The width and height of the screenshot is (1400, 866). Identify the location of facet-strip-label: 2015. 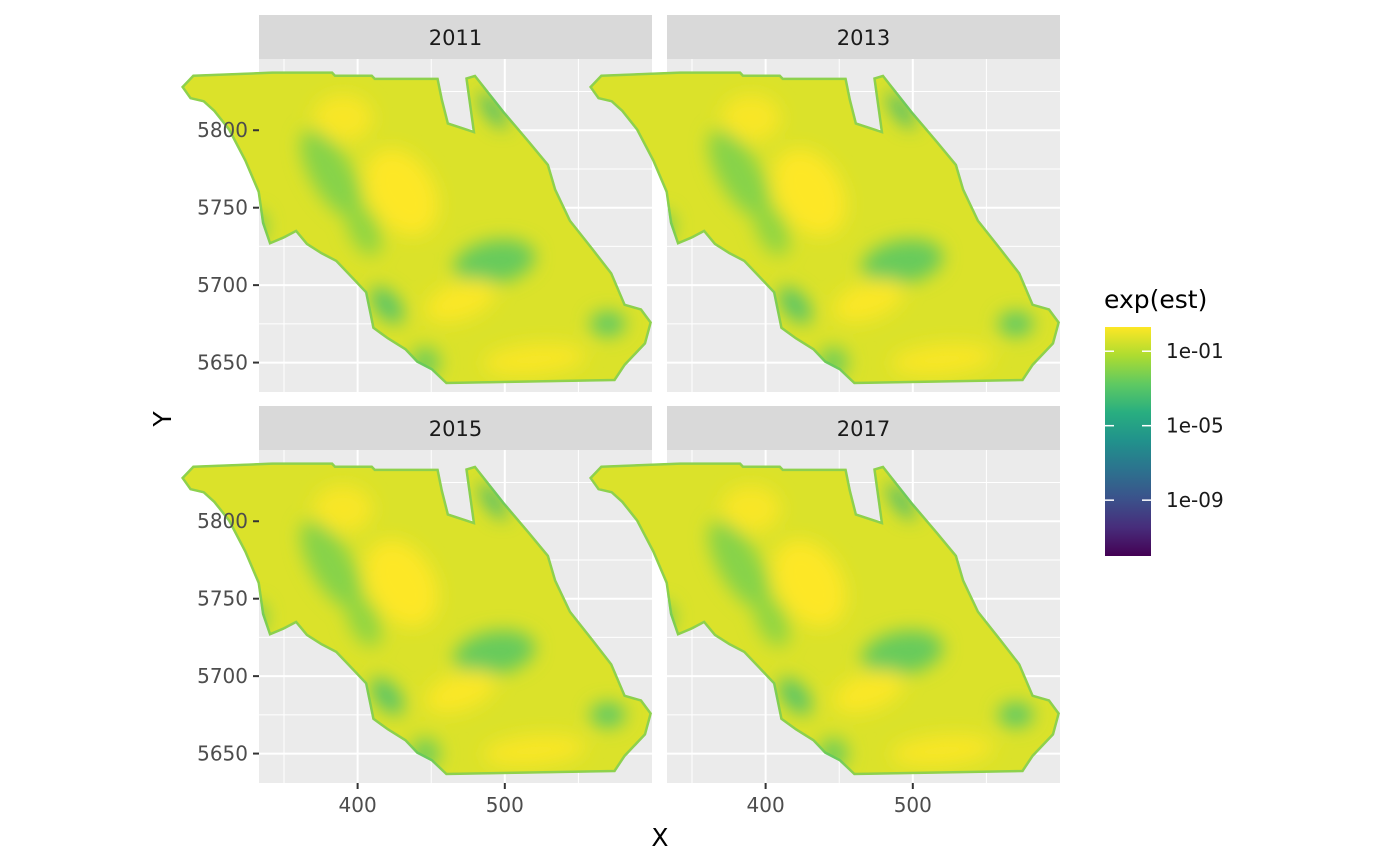
(455, 429).